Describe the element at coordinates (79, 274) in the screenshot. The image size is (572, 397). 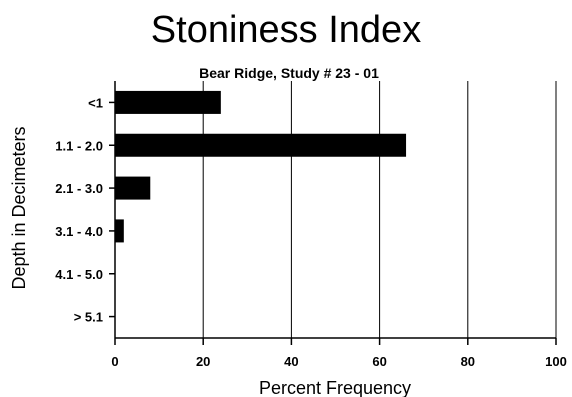
I see `y-tick-label-4: 4.1 - 5.0` at that location.